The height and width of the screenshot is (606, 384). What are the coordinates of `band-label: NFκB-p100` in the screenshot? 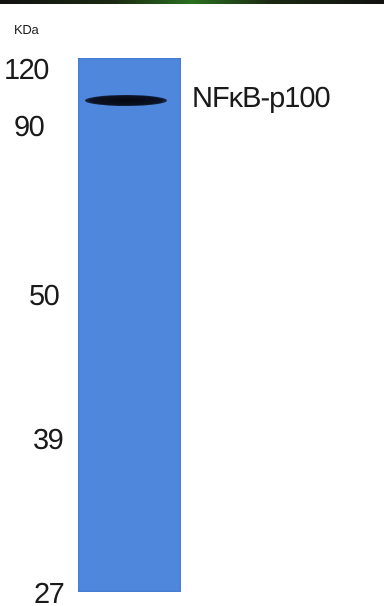 It's located at (261, 98).